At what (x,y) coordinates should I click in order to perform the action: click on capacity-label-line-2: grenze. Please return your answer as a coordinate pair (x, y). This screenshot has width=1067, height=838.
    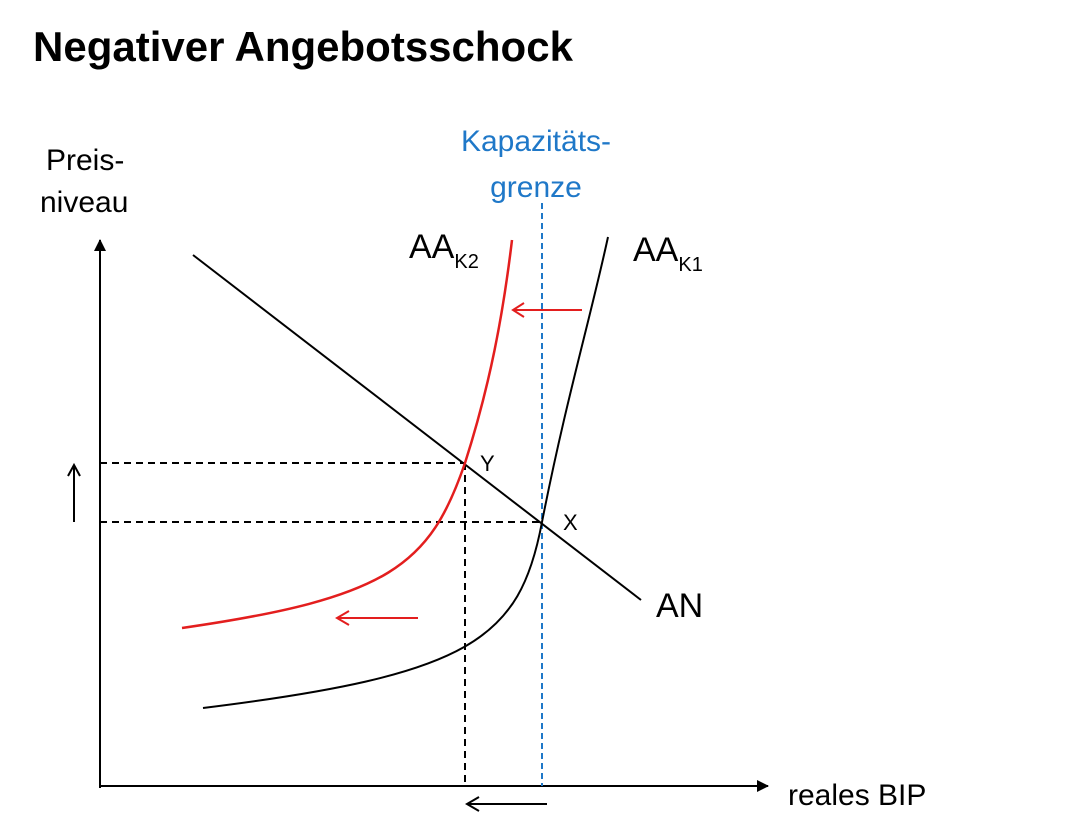
    Looking at the image, I should click on (536, 187).